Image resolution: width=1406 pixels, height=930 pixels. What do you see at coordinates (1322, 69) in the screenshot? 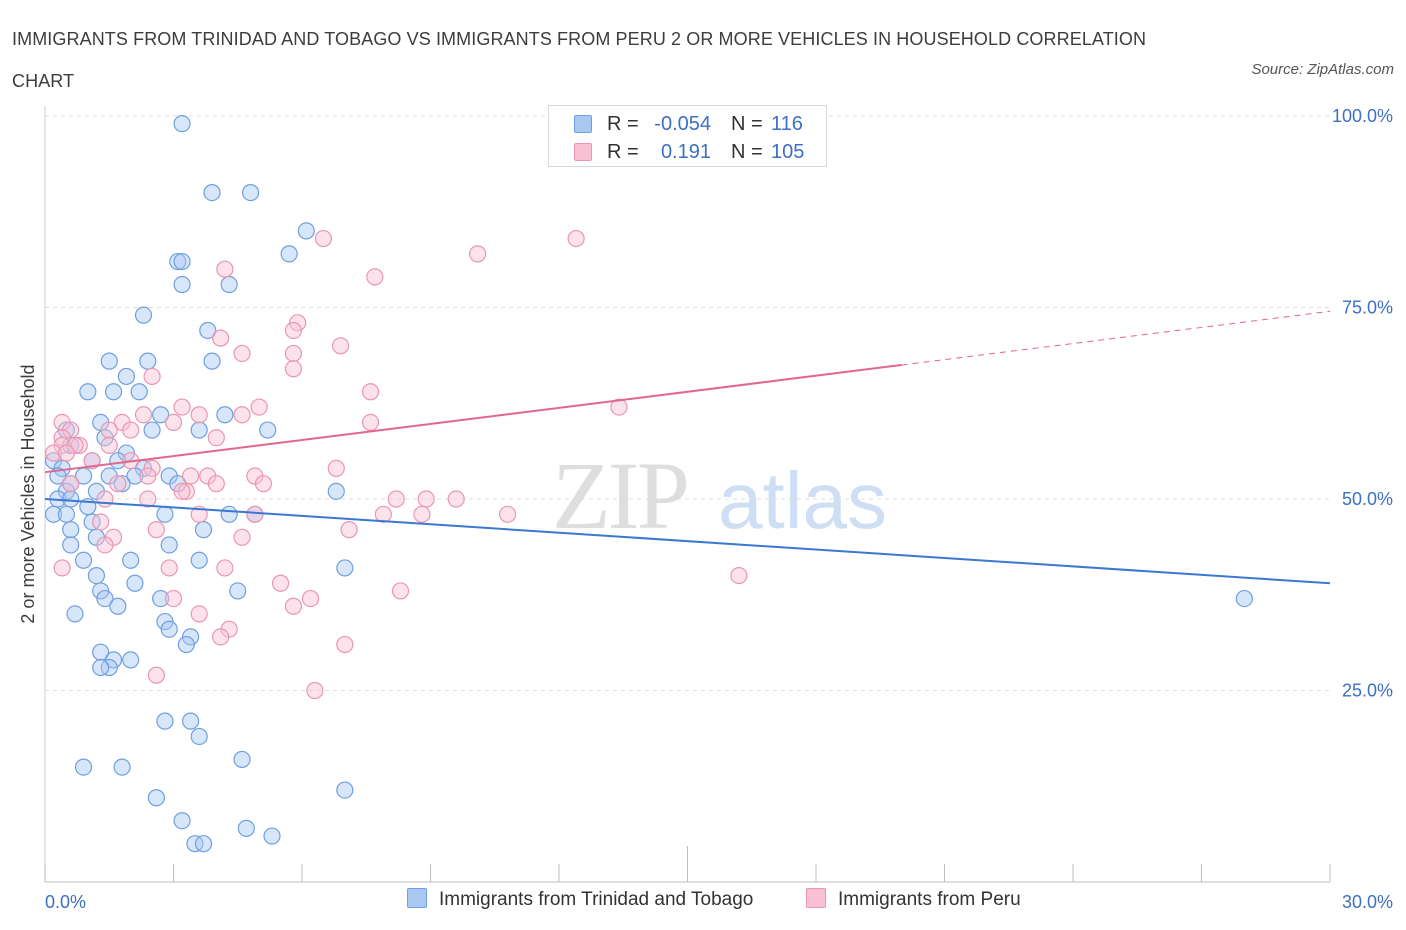
I see `source-label: Source: ZipAtlas.com` at bounding box center [1322, 69].